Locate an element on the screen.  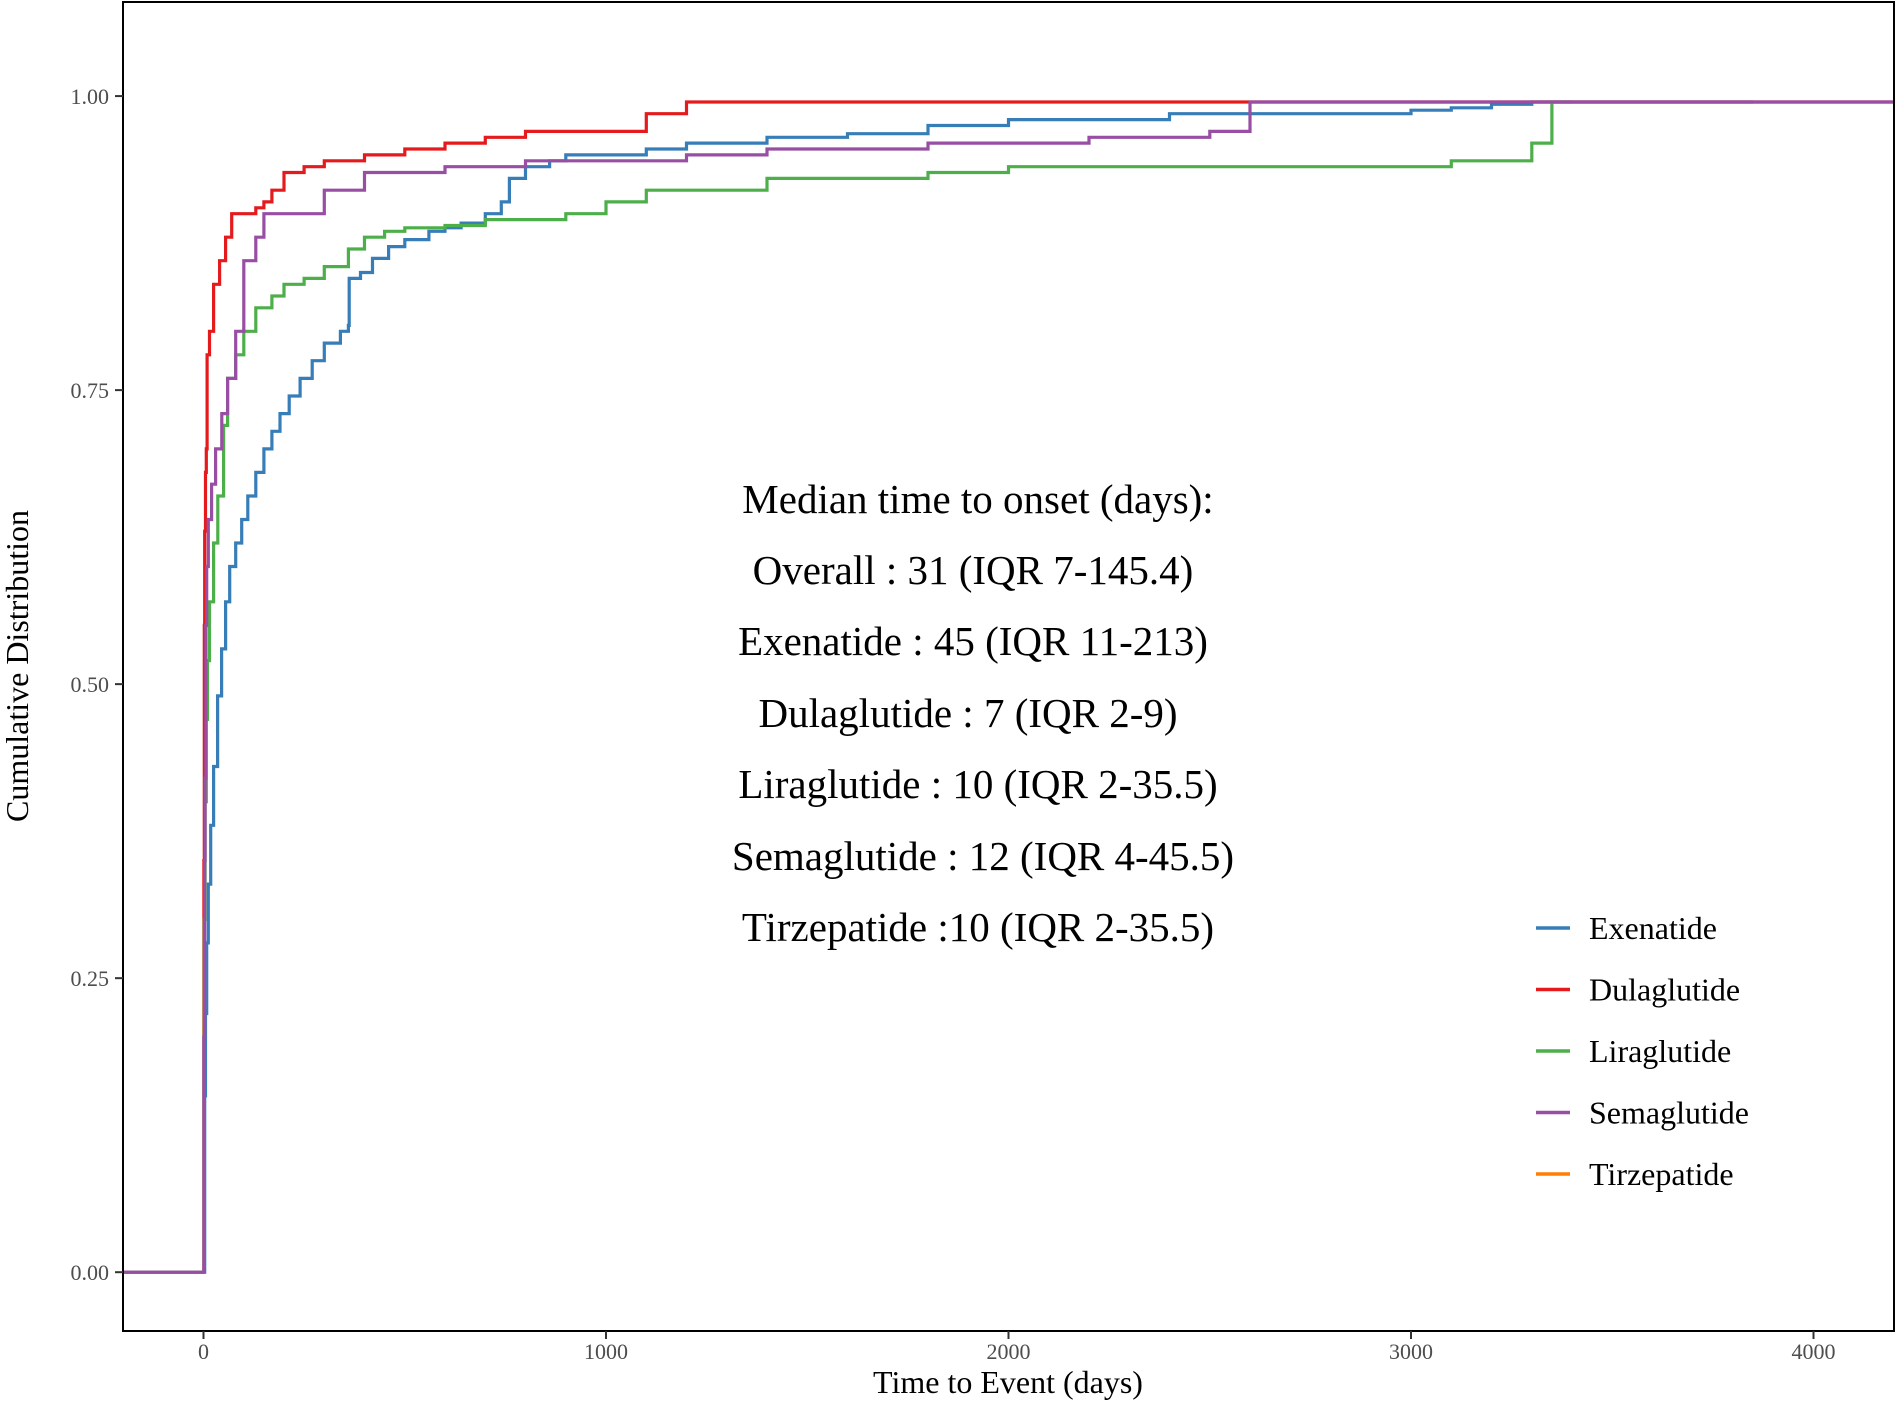
legend-label-exenatide: Exenatide is located at coordinates (1653, 928).